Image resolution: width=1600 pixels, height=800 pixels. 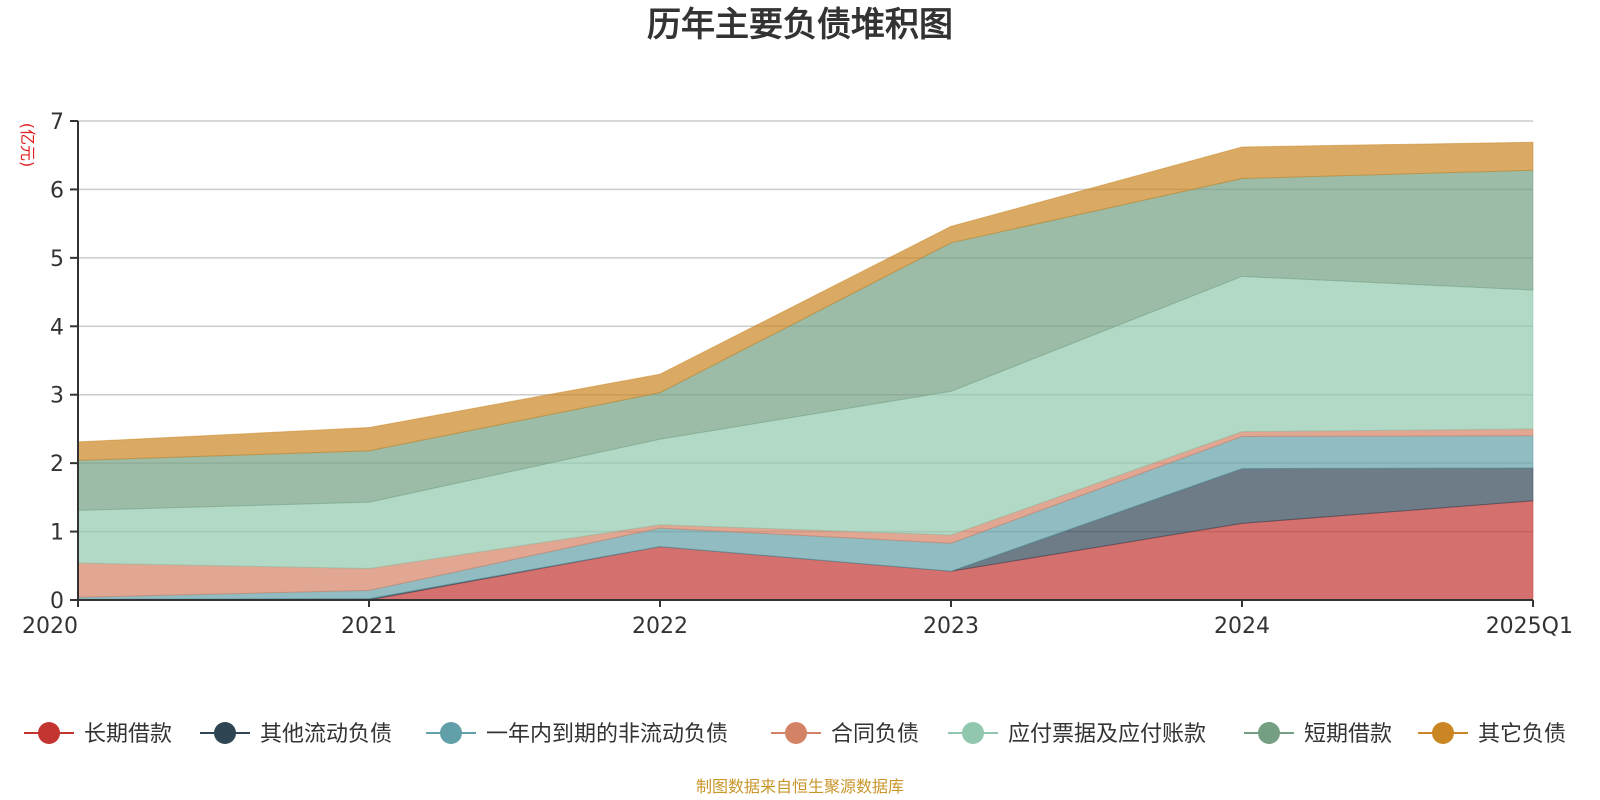 What do you see at coordinates (1348, 734) in the screenshot?
I see `legend-label: 短期借款` at bounding box center [1348, 734].